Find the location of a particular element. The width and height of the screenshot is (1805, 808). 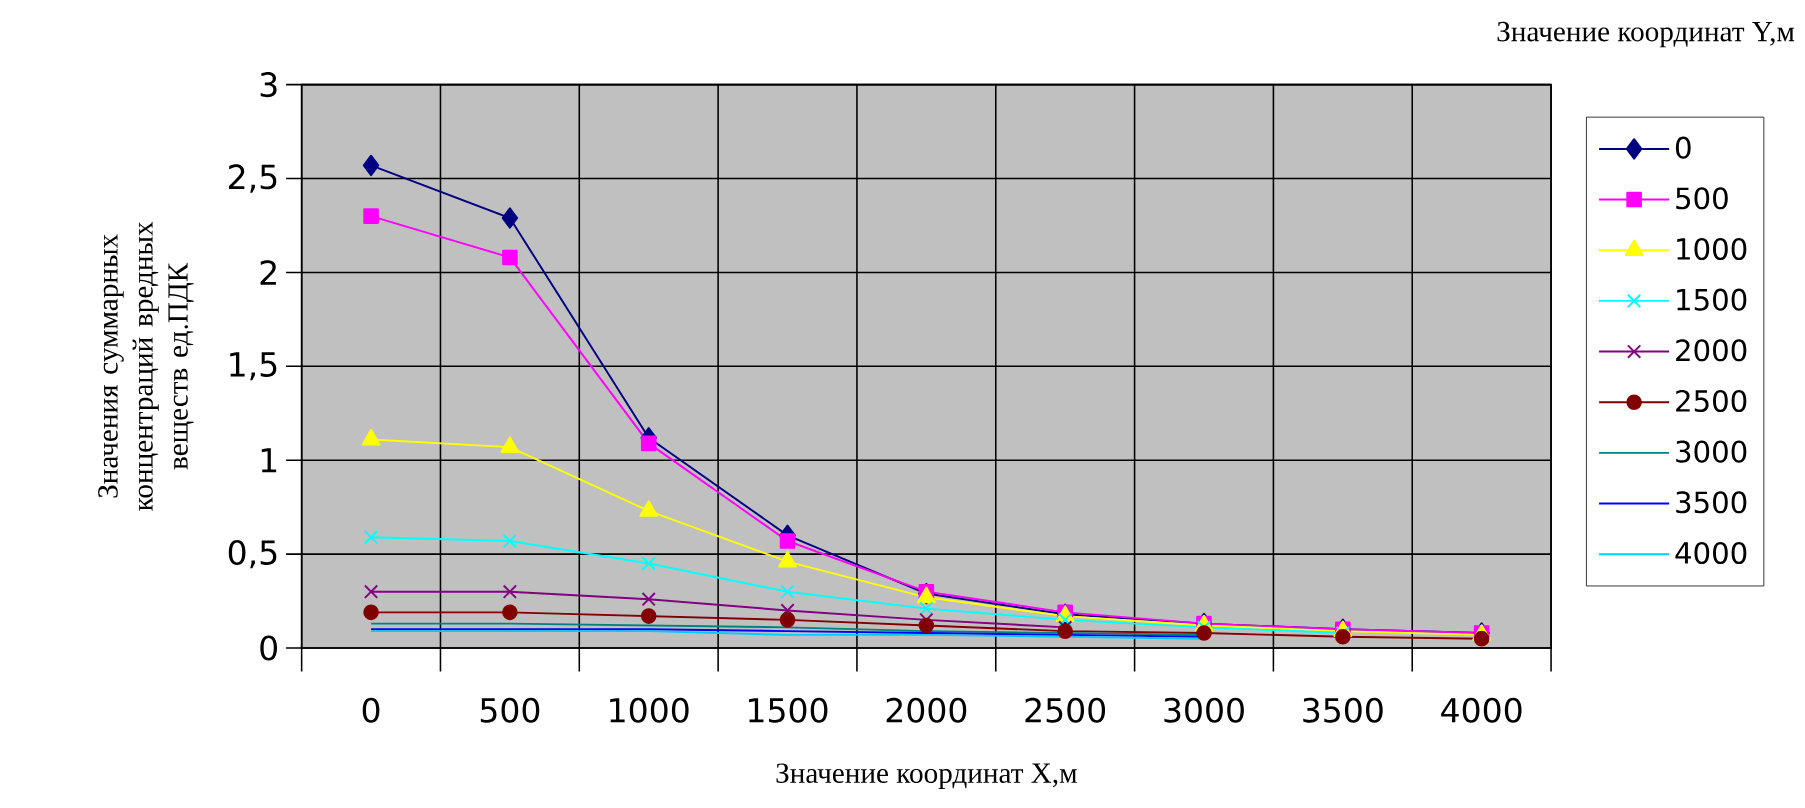

x-tick-label: 3500 is located at coordinates (1343, 710).